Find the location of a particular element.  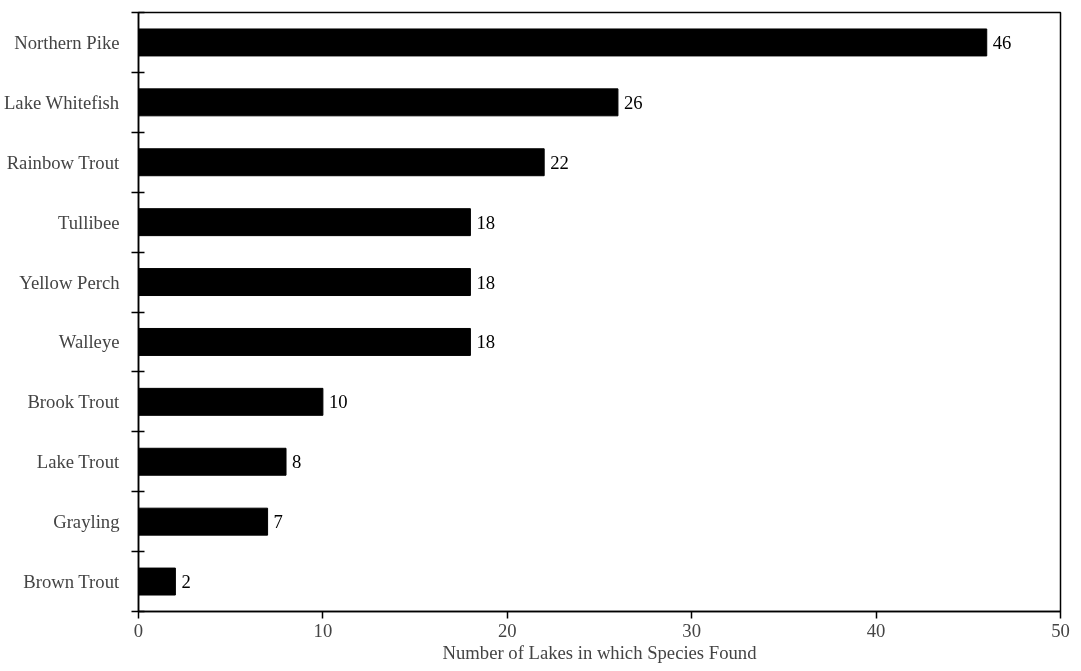

data-label: 7 is located at coordinates (278, 522).